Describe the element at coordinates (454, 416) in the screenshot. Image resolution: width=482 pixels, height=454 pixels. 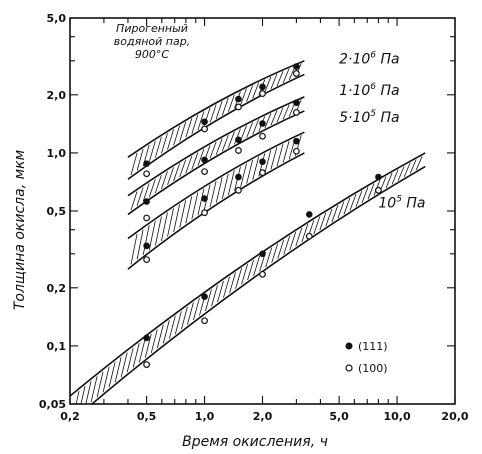
I see `x-tick-label: 20,0` at that location.